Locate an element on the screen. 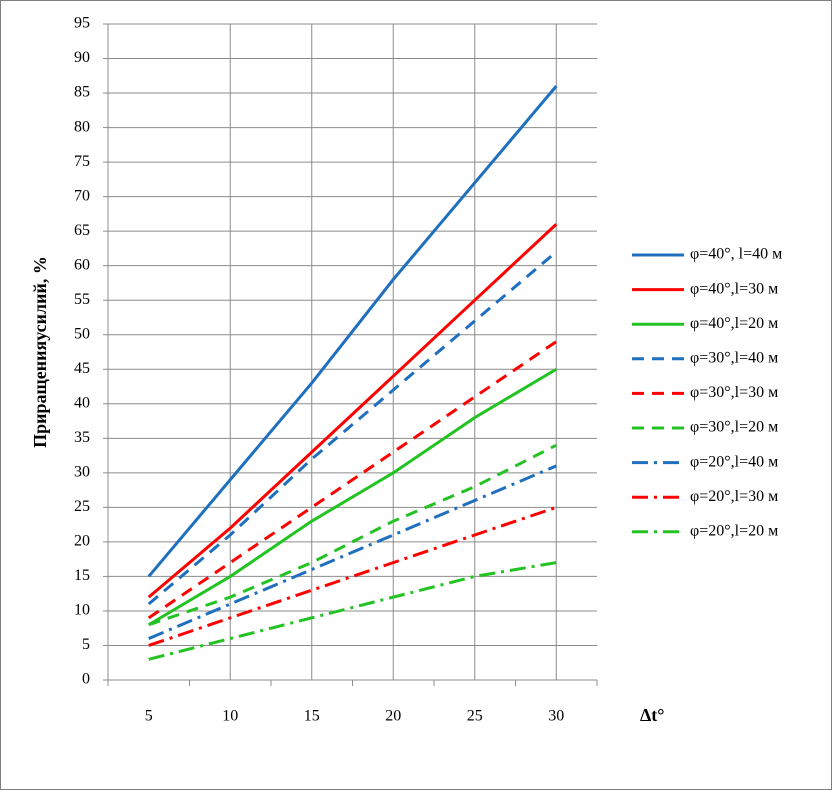 Image resolution: width=833 pixels, height=791 pixels. y-tick-label: 70 is located at coordinates (82, 195).